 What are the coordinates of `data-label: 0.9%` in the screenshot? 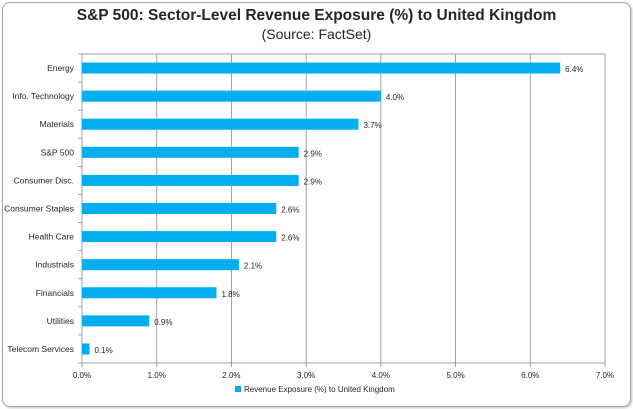 It's located at (163, 322).